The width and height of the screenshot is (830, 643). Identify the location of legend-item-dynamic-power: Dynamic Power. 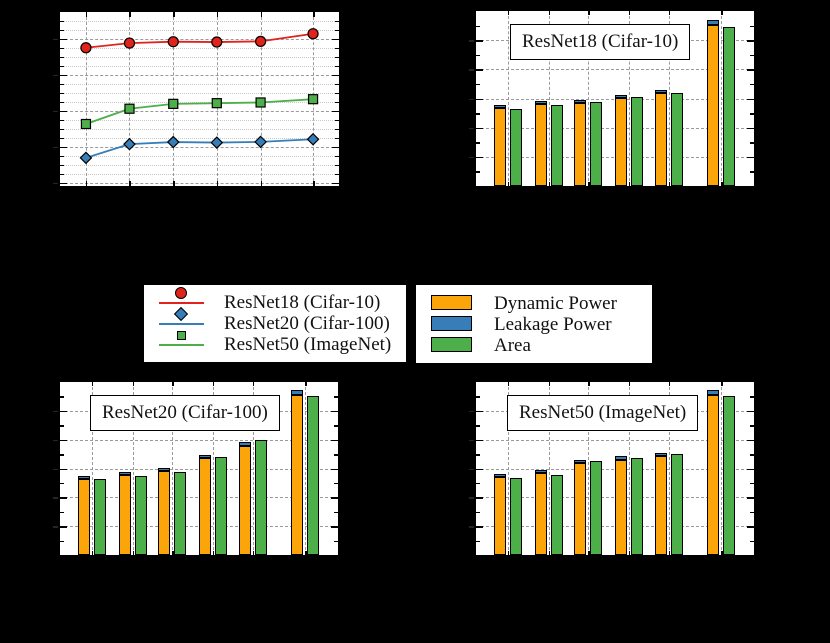
(534, 303).